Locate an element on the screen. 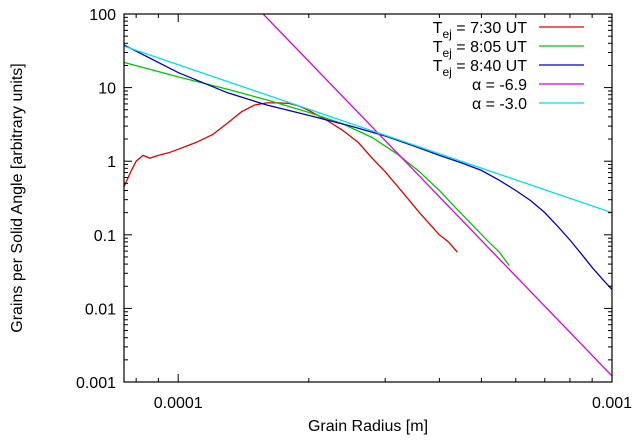 The height and width of the screenshot is (443, 640). legend-entry: Tej = 8:40 UT is located at coordinates (508, 68).